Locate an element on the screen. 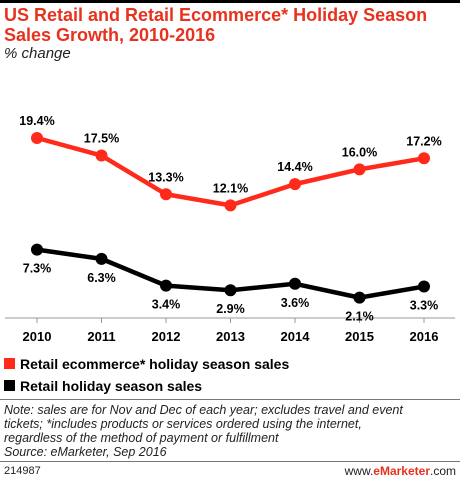  x-tick-label: 2015 is located at coordinates (359, 336).